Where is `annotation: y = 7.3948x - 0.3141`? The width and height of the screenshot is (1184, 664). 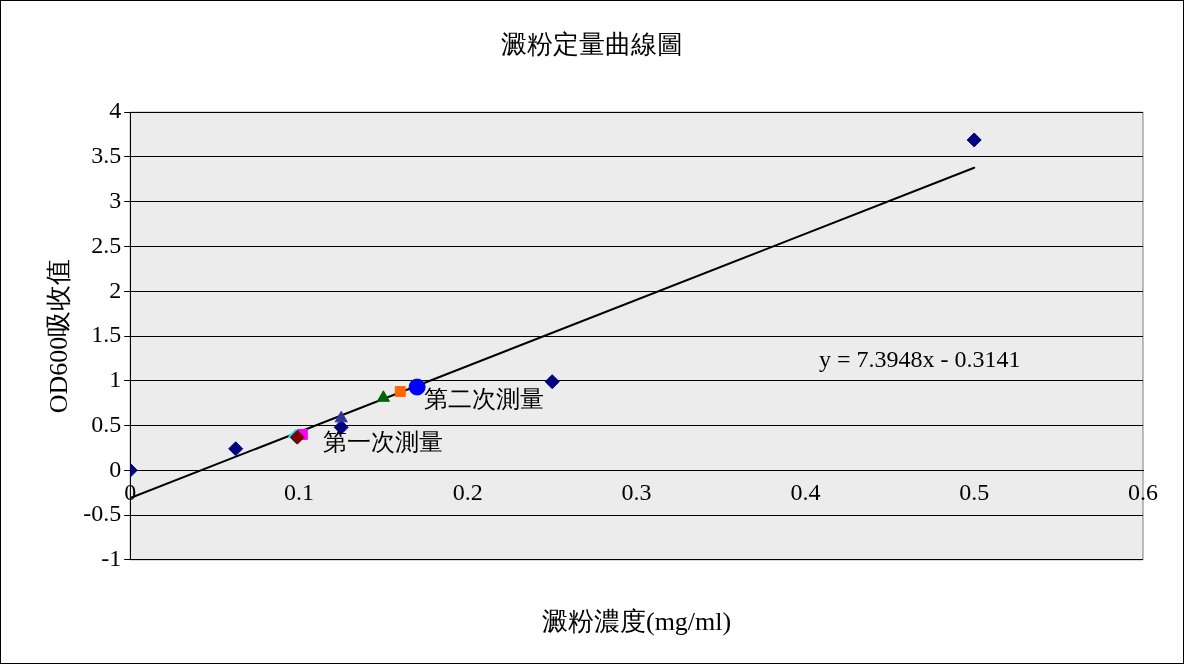
annotation: y = 7.3948x - 0.3141 is located at coordinates (919, 358).